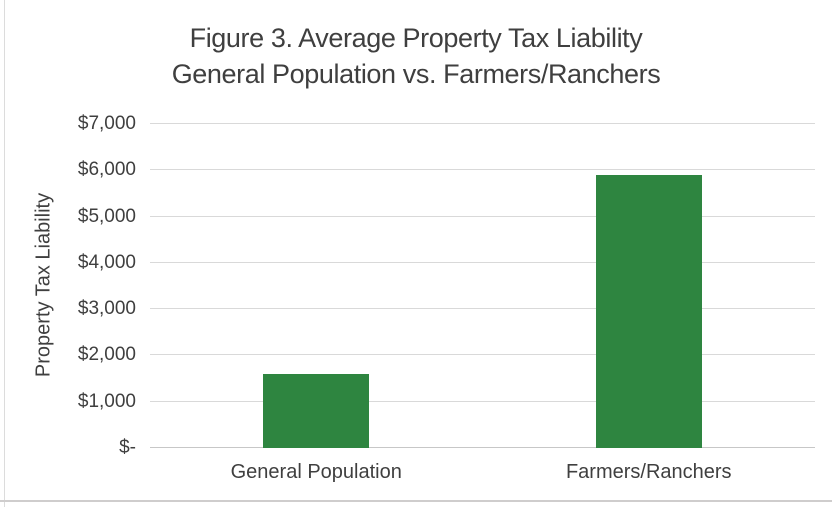 The image size is (832, 507). Describe the element at coordinates (648, 472) in the screenshot. I see `x-category-label: Farmers/Ranchers` at that location.